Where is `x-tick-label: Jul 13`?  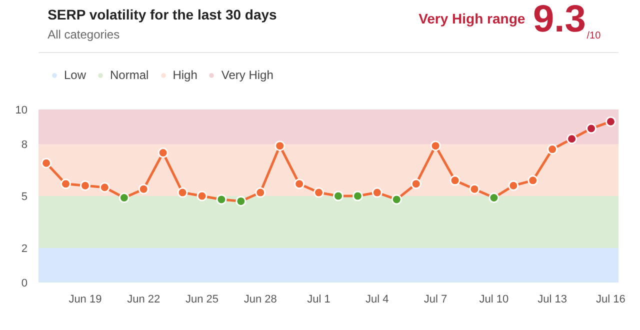
x-tick-label: Jul 13 is located at coordinates (553, 300).